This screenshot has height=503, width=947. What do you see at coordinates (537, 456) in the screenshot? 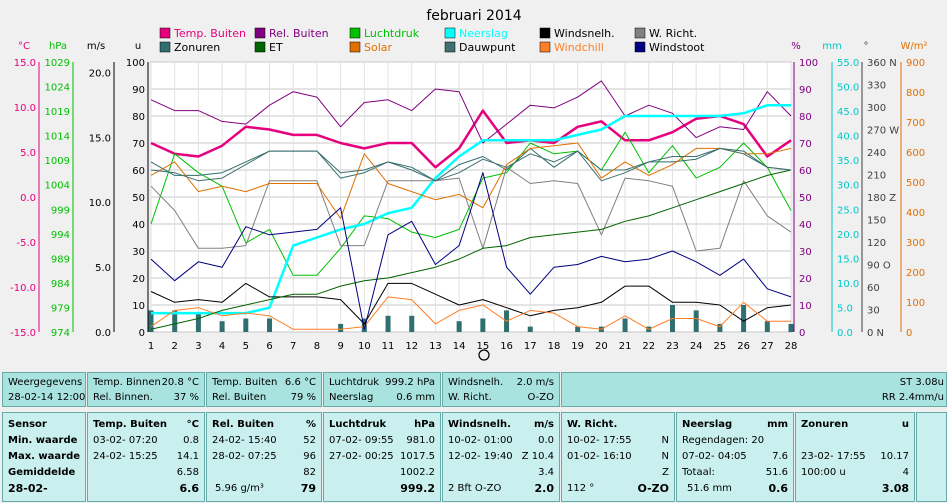
I see `ws-max-value: Z 10.4` at bounding box center [537, 456].